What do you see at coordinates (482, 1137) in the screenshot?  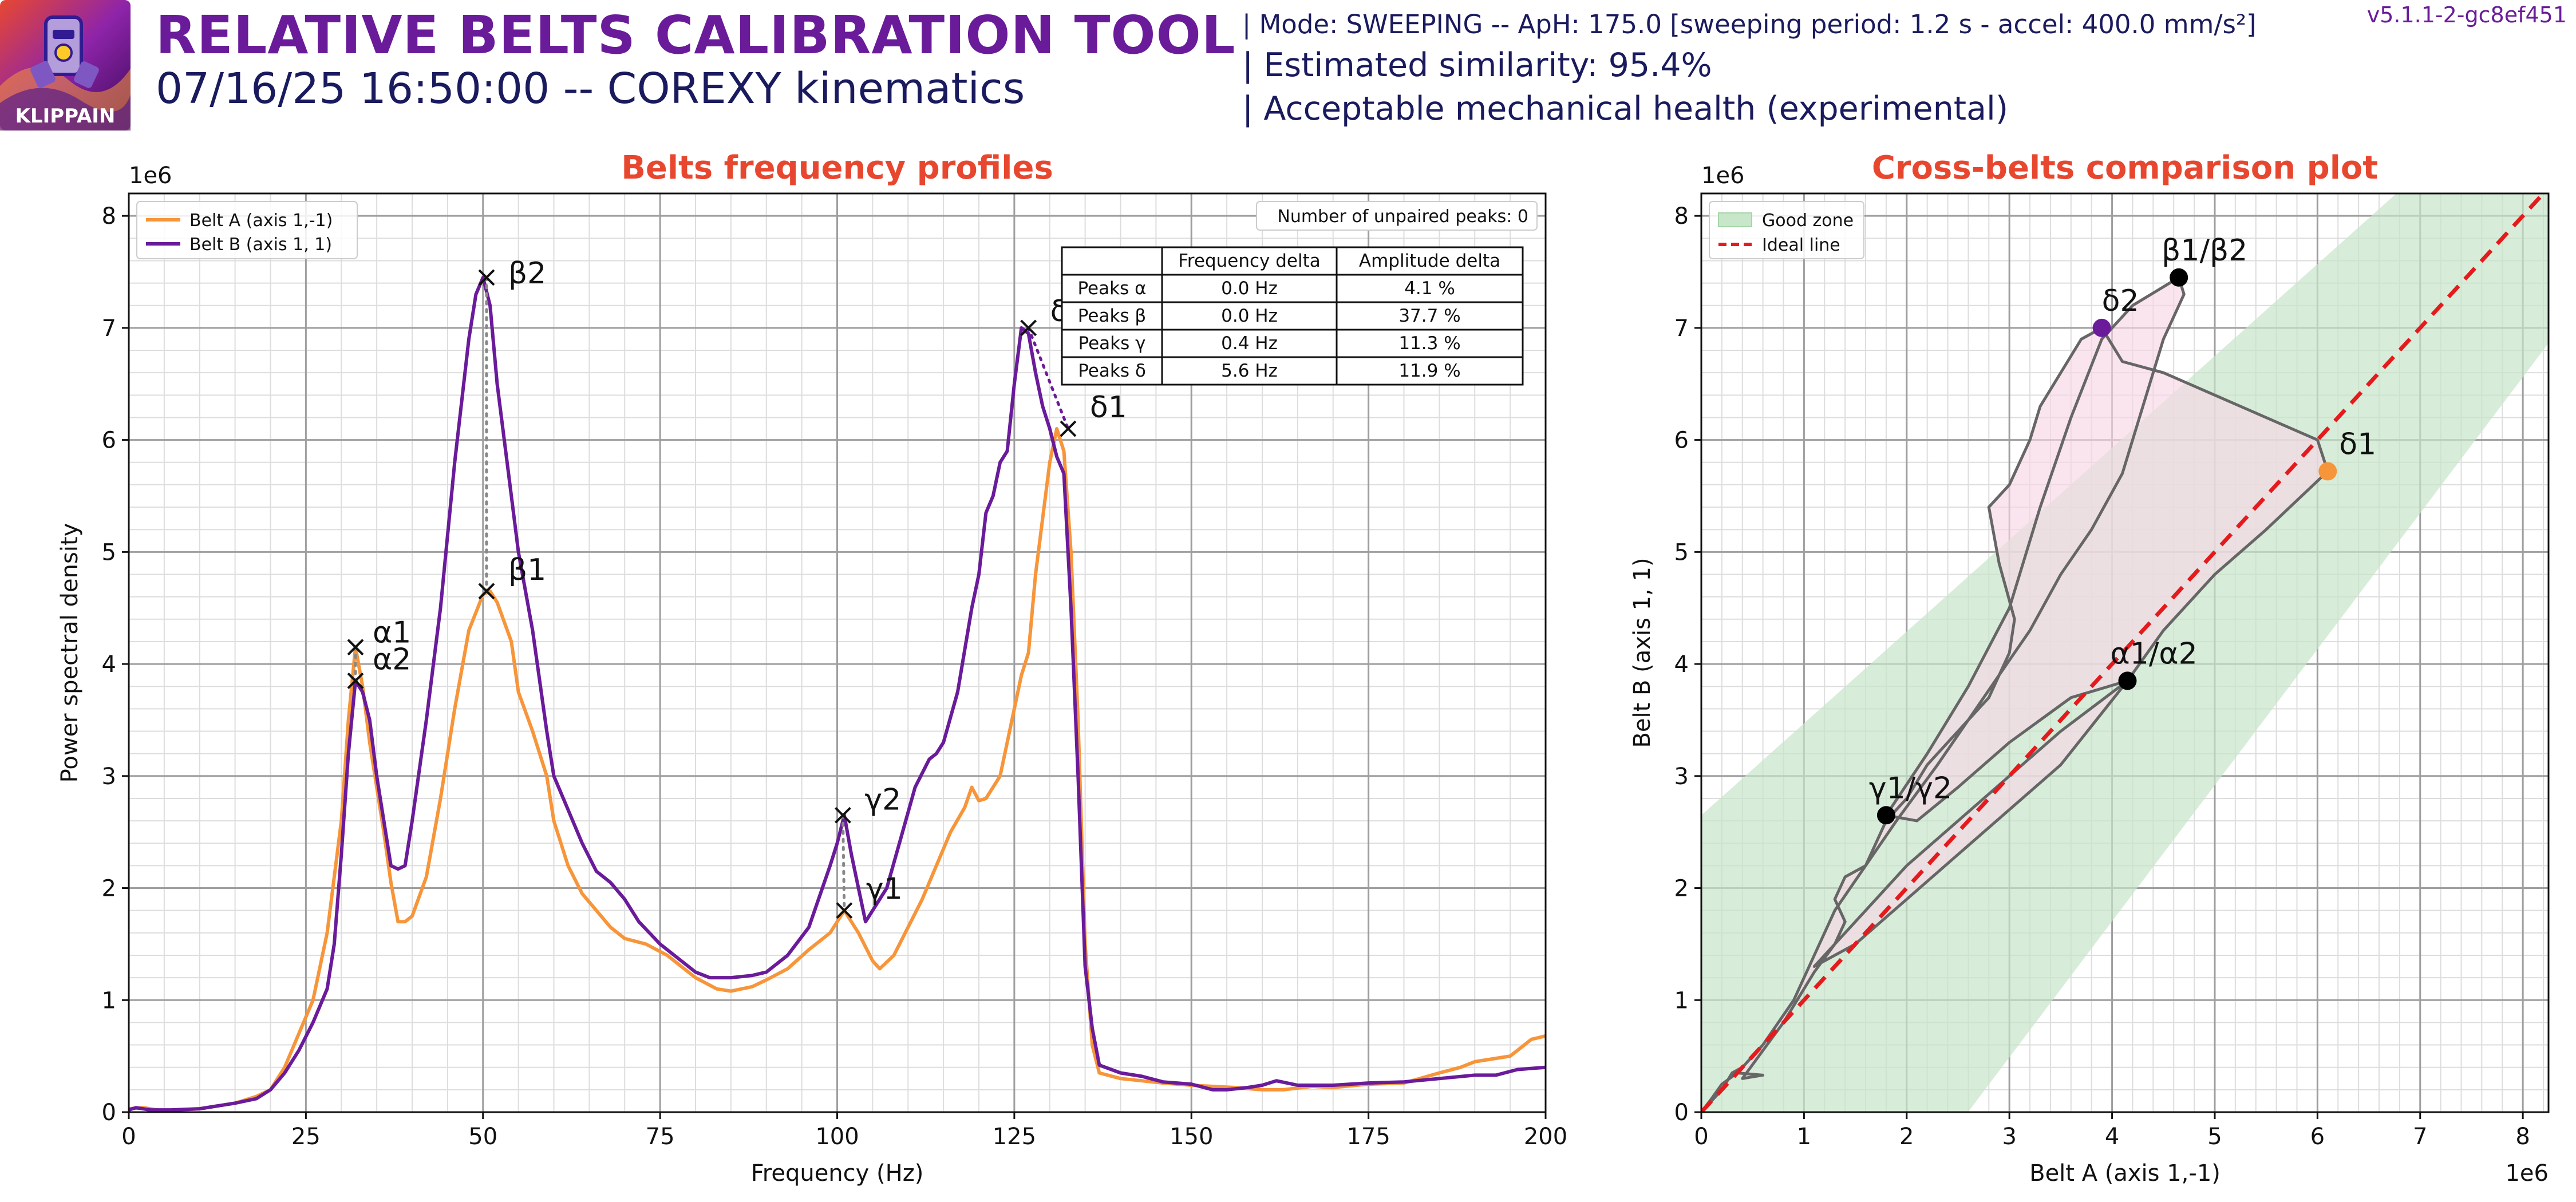 I see `x-tick-label: 50` at bounding box center [482, 1137].